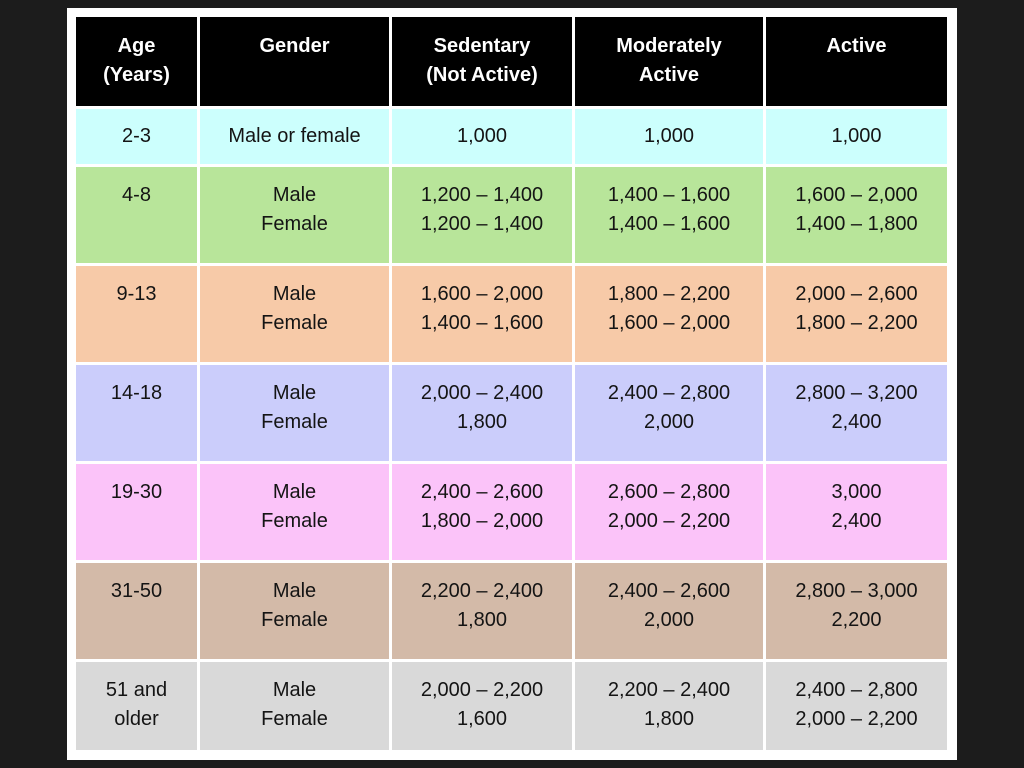  I want to click on age-cell: 19-30, so click(138, 513).